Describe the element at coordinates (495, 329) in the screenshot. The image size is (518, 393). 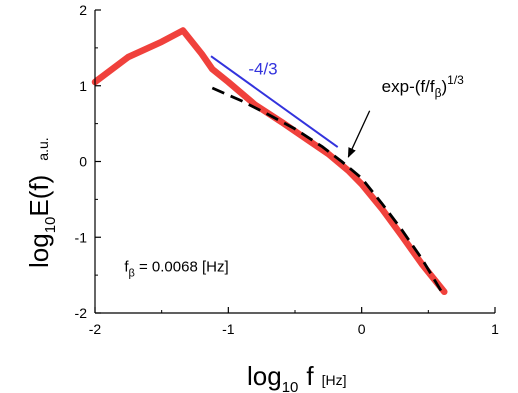
I see `x-tick-label: 1` at that location.